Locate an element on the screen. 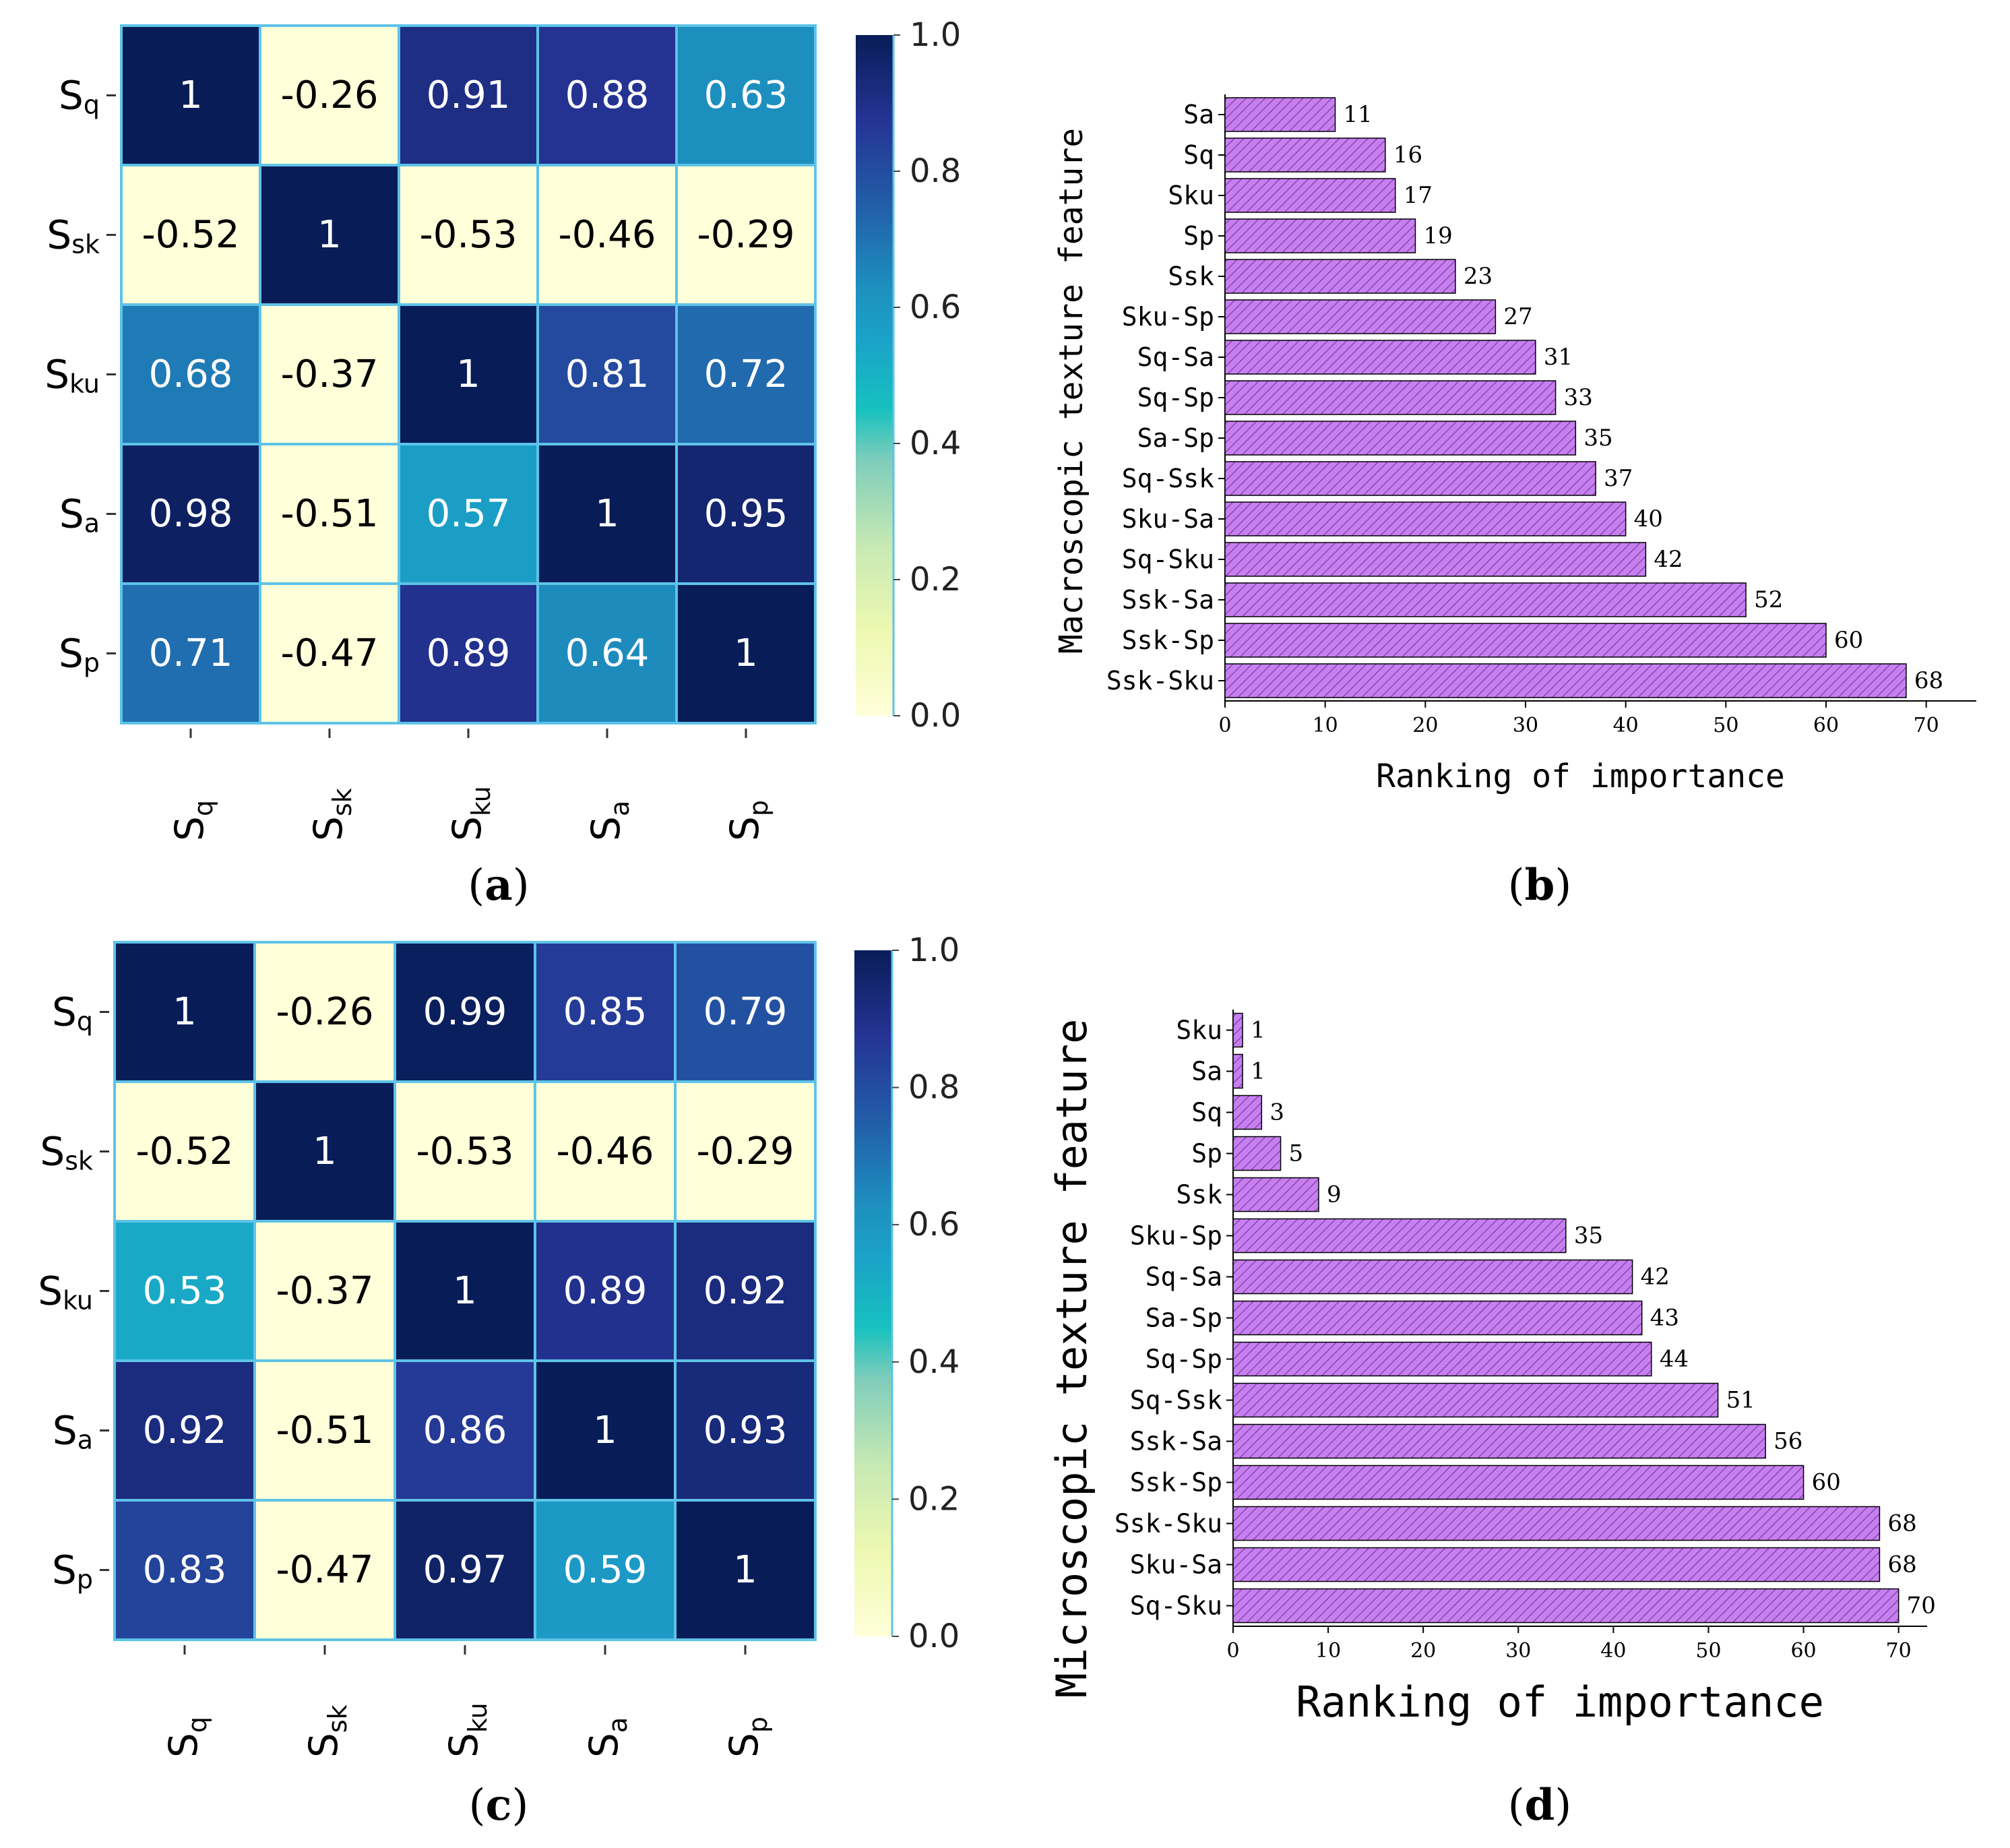  panel-label-a: (a) is located at coordinates (498, 885).